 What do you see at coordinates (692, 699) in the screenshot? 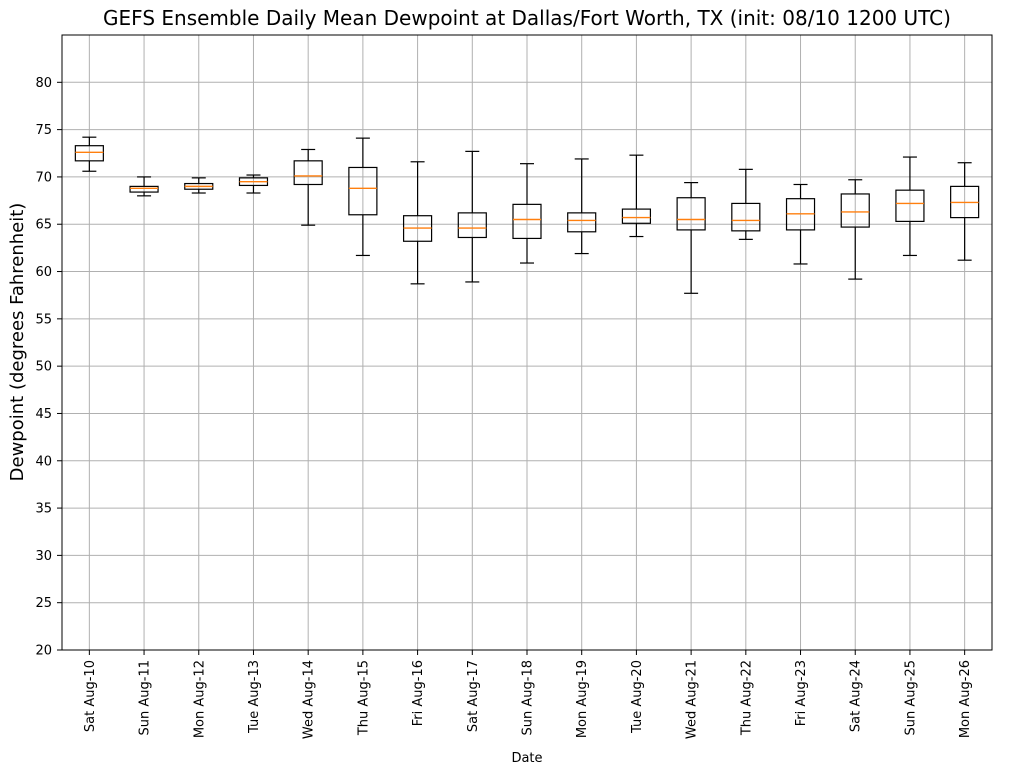
I see `x-tick-label: Wed Aug-21` at bounding box center [692, 699].